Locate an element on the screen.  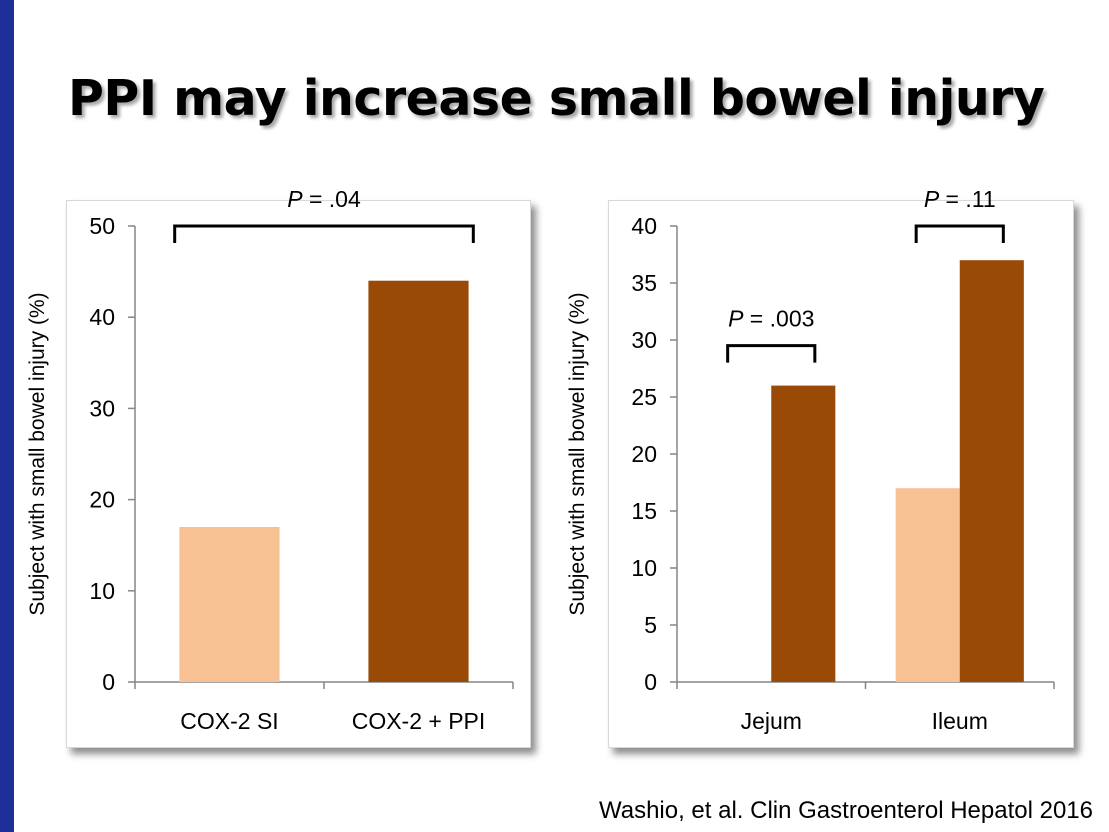
x-category-label: COX-2 SI is located at coordinates (229, 721).